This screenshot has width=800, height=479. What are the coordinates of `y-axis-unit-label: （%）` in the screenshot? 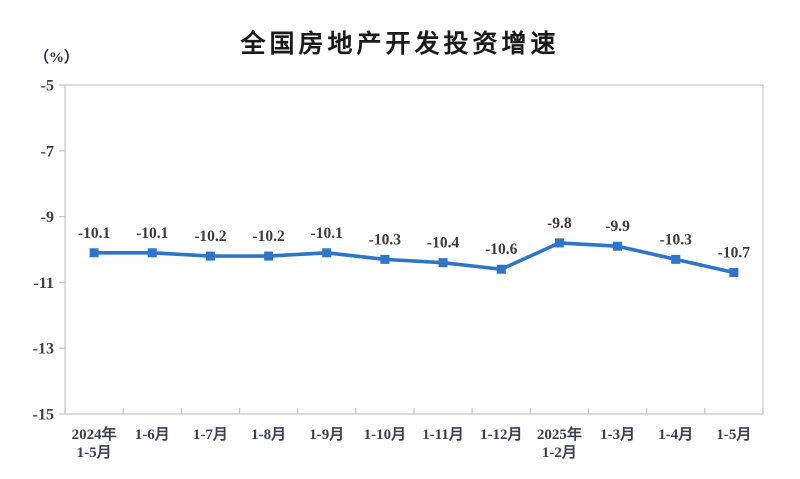 It's located at (57, 58).